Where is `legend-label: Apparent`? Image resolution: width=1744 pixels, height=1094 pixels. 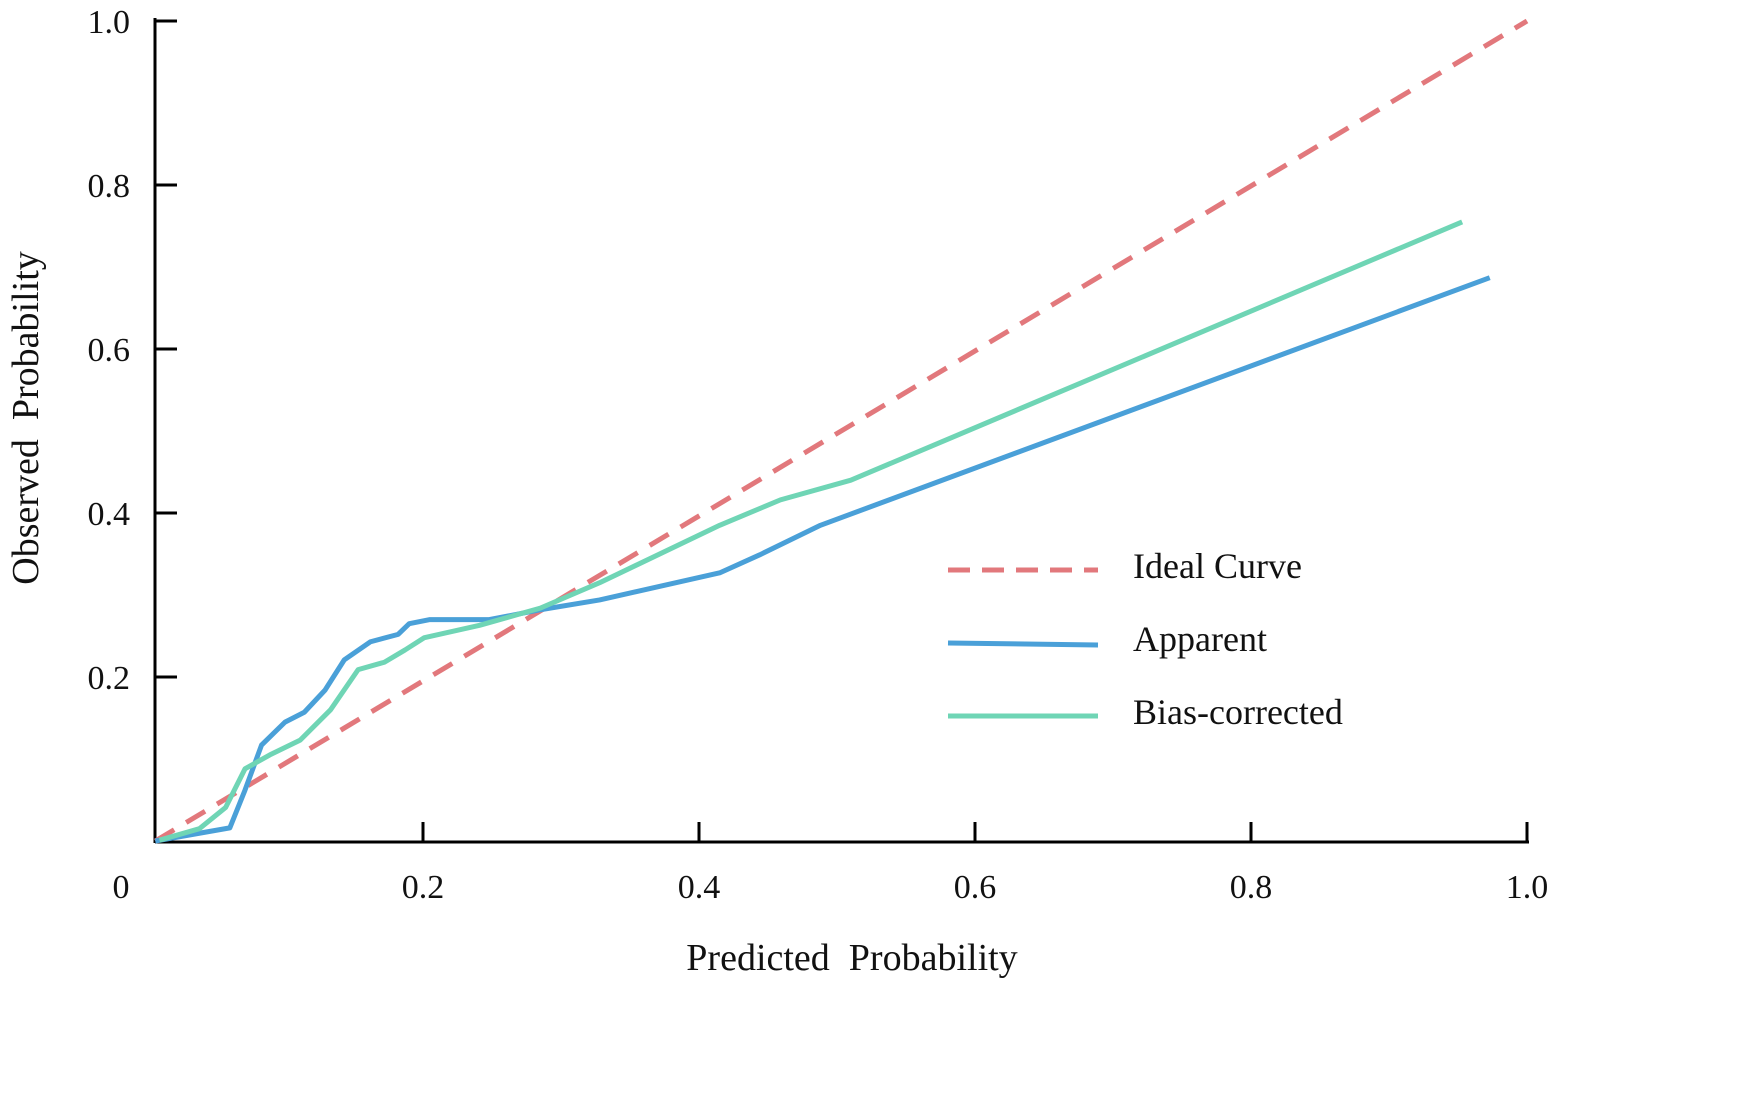
legend-label: Apparent is located at coordinates (1200, 639).